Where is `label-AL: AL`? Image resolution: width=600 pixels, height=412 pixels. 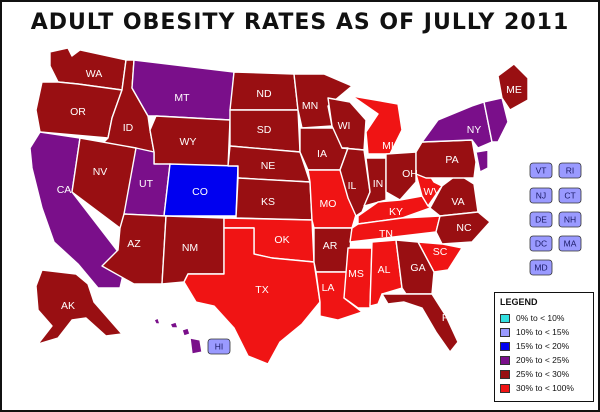
label-AL: AL is located at coordinates (384, 270).